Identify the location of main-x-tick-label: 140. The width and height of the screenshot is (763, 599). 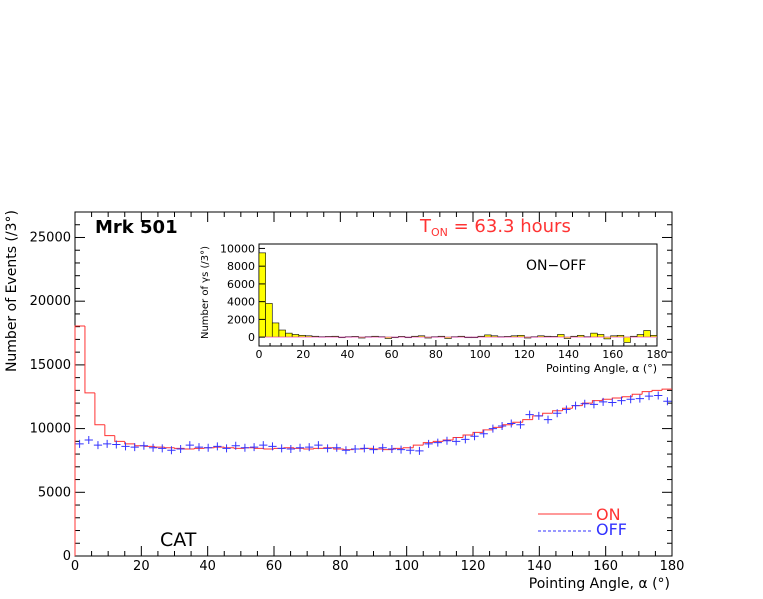
(539, 566).